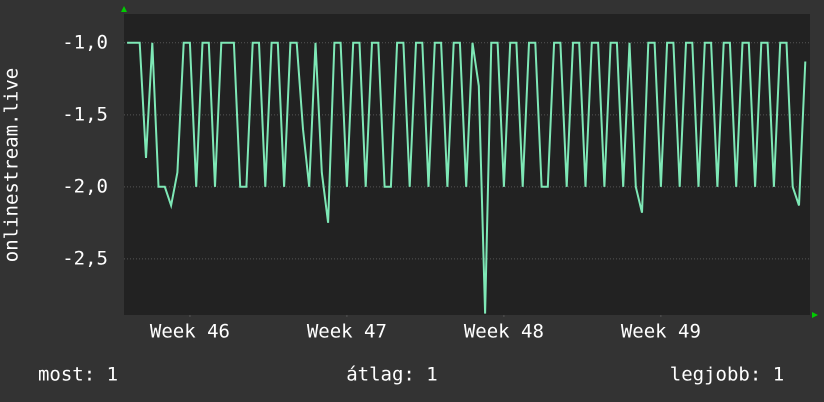 The height and width of the screenshot is (402, 824). I want to click on x-tick-label: Week 49, so click(661, 332).